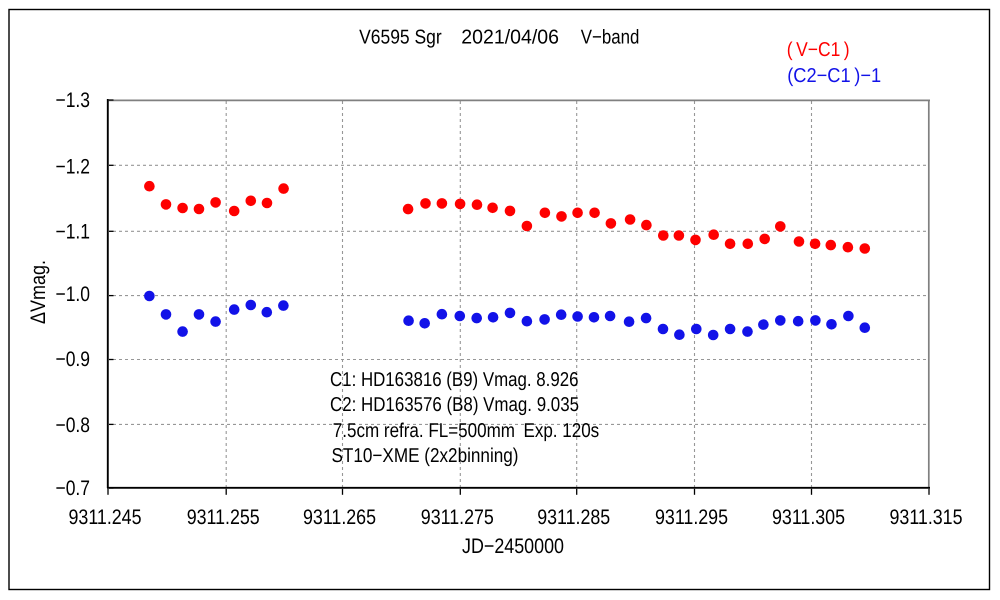 This screenshot has height=600, width=1000. What do you see at coordinates (454, 405) in the screenshot?
I see `svg-text: C2: HD163576 (B8) Vmag. 9.035` at bounding box center [454, 405].